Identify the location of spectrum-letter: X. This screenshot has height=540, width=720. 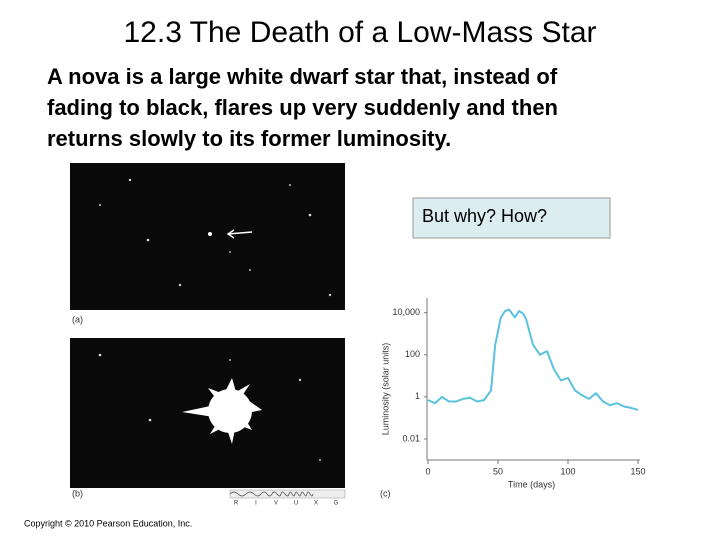
(316, 504).